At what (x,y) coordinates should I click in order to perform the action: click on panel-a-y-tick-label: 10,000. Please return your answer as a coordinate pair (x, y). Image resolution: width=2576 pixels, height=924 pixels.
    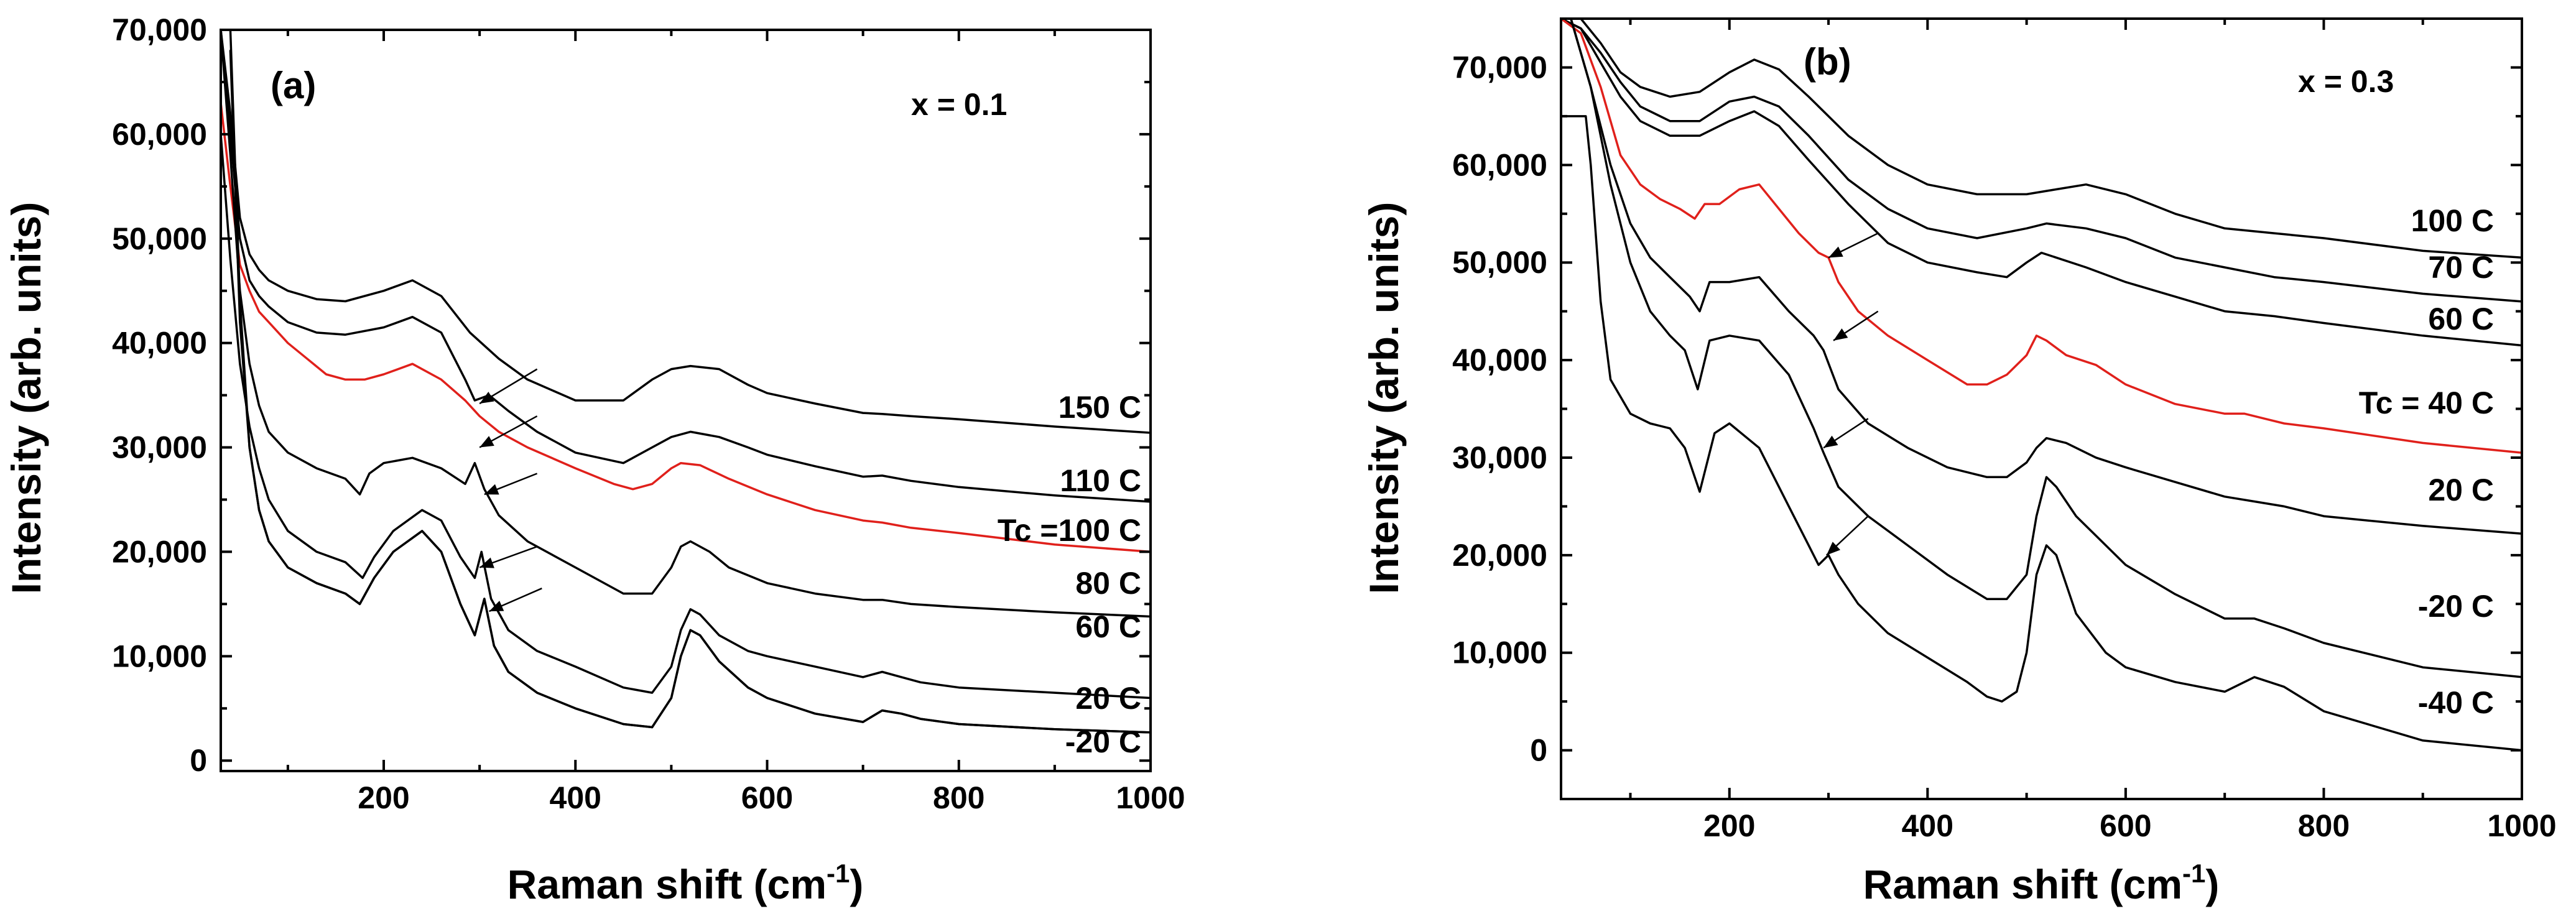
    Looking at the image, I should click on (160, 656).